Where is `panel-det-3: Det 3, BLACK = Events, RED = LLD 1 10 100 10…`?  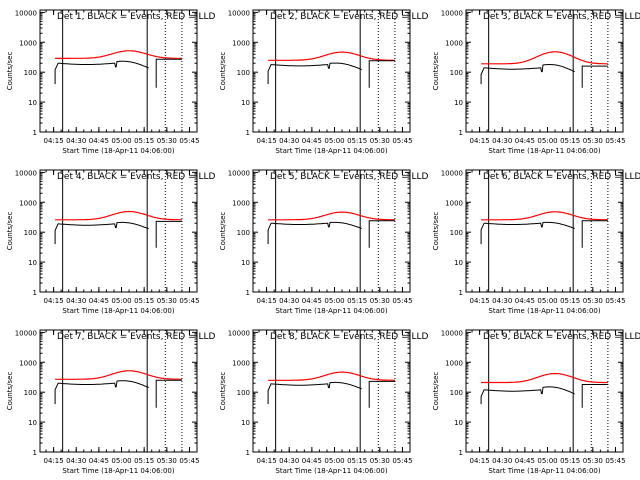 panel-det-3: Det 3, BLACK = Events, RED = LLD 1 10 100 10… is located at coordinates (536, 82).